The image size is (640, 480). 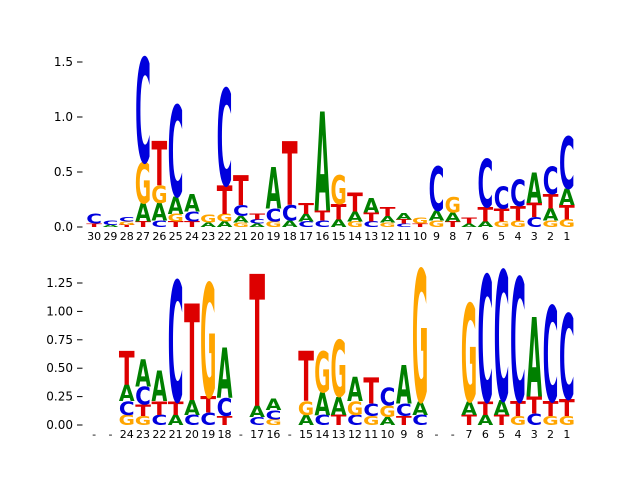 I want to click on x-tick-label: 17, so click(x=306, y=236).